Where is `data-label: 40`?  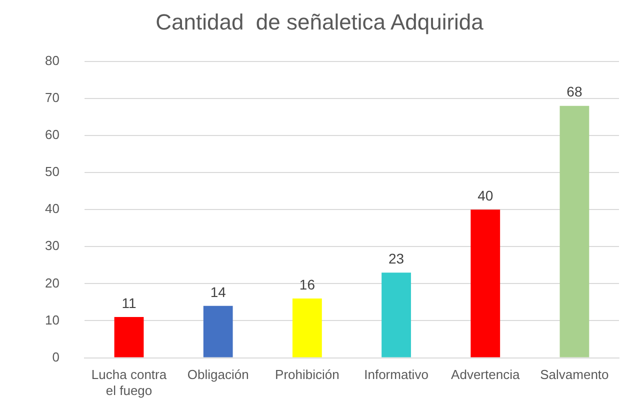
data-label: 40 is located at coordinates (486, 195).